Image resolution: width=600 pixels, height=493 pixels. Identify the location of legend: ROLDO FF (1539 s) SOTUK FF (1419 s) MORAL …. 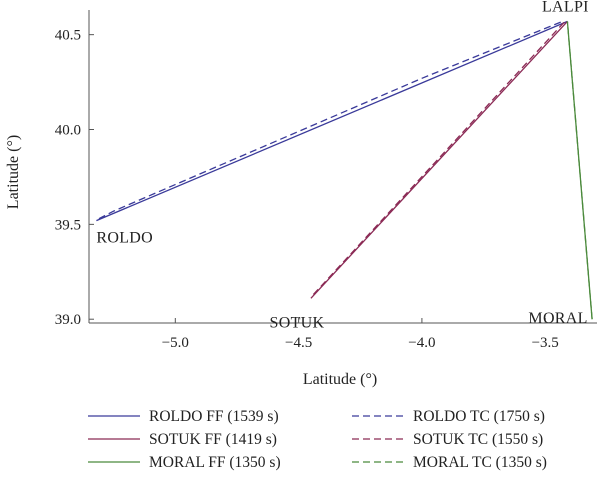
(317, 439).